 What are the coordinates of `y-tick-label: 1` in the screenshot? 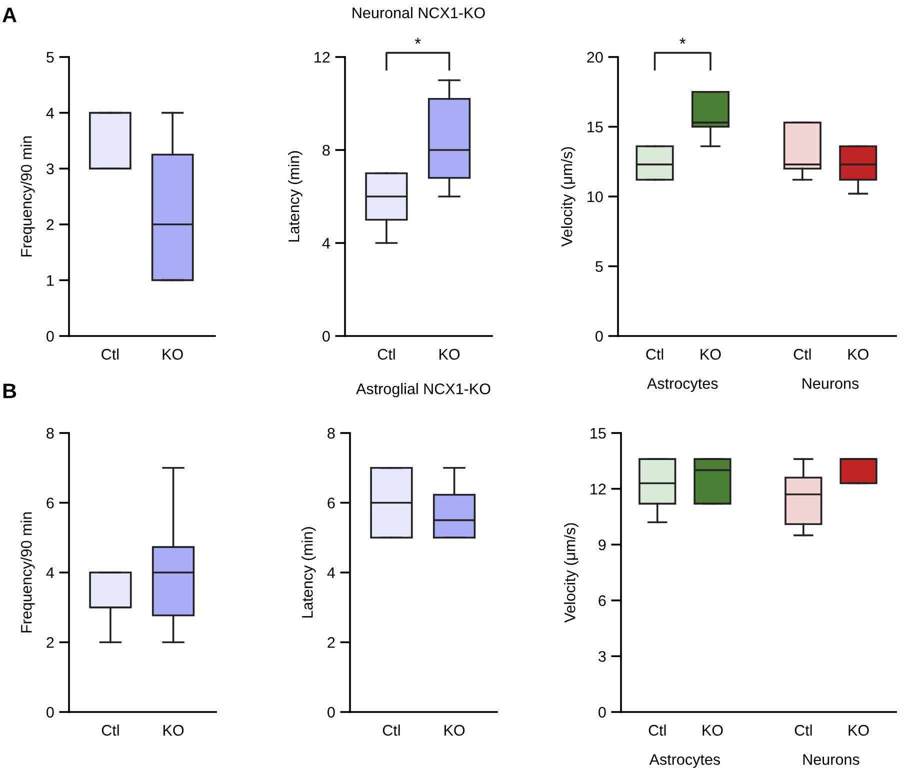 It's located at (50, 280).